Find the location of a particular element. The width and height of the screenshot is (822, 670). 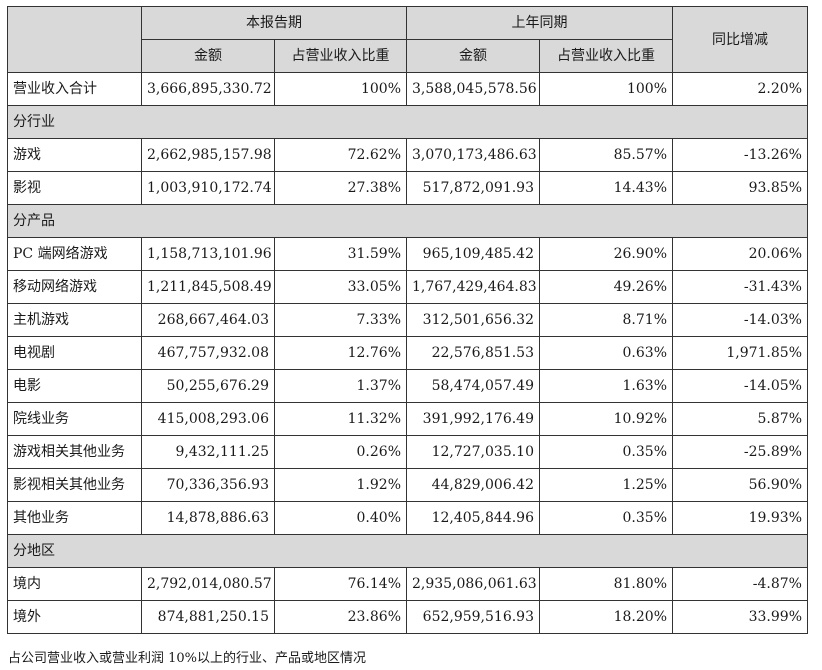

cur-share-cell: 76.14% is located at coordinates (340, 584).